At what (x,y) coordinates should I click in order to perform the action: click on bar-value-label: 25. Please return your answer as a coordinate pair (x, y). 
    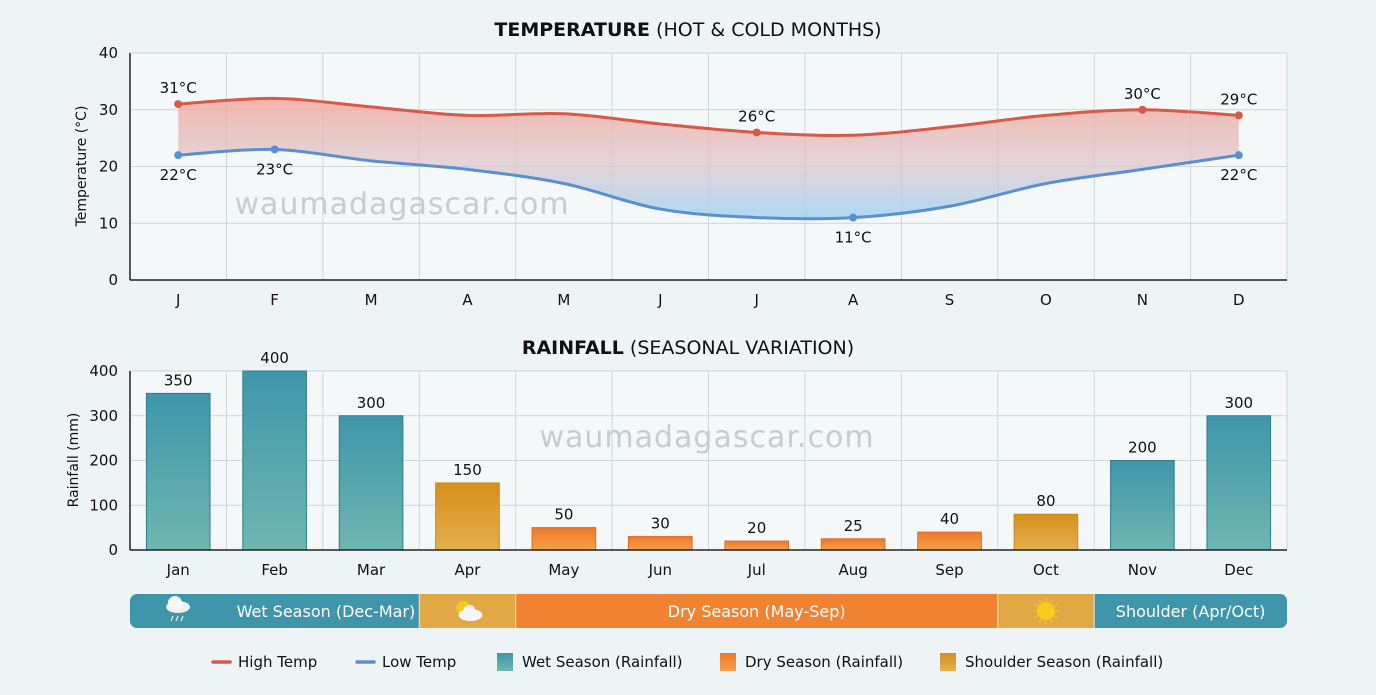
    Looking at the image, I should click on (853, 526).